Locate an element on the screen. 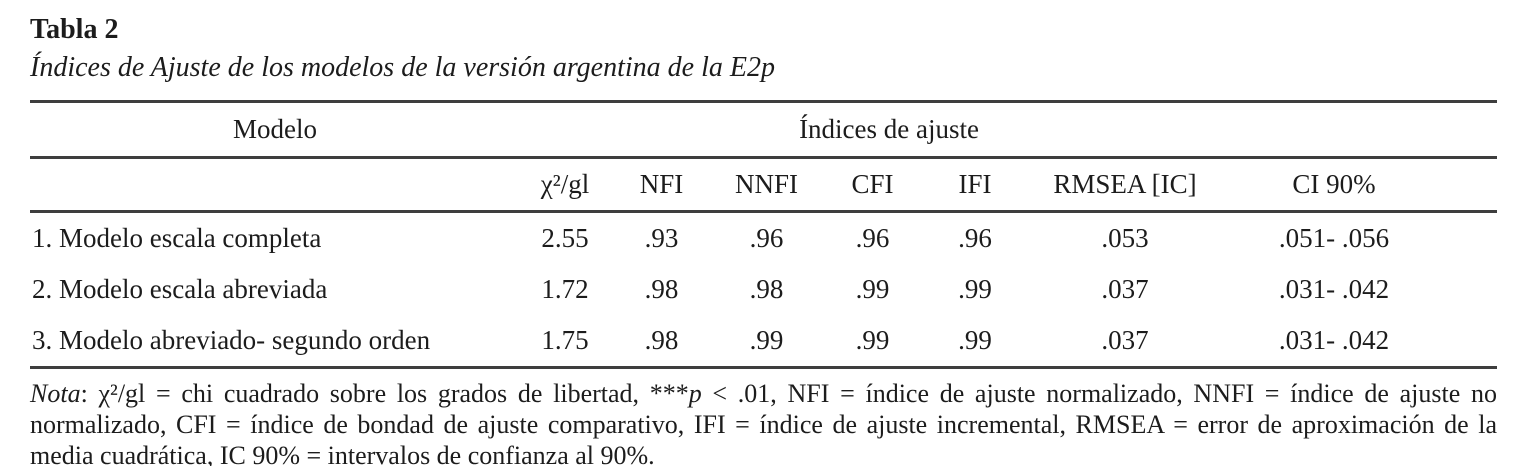 This screenshot has height=466, width=1535. row-label: 1. Modelo escala completa is located at coordinates (177, 238).